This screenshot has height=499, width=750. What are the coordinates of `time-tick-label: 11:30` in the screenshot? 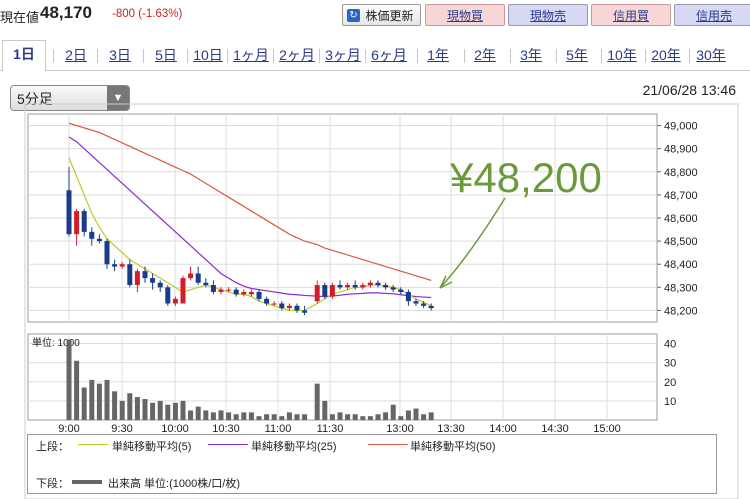 It's located at (330, 429).